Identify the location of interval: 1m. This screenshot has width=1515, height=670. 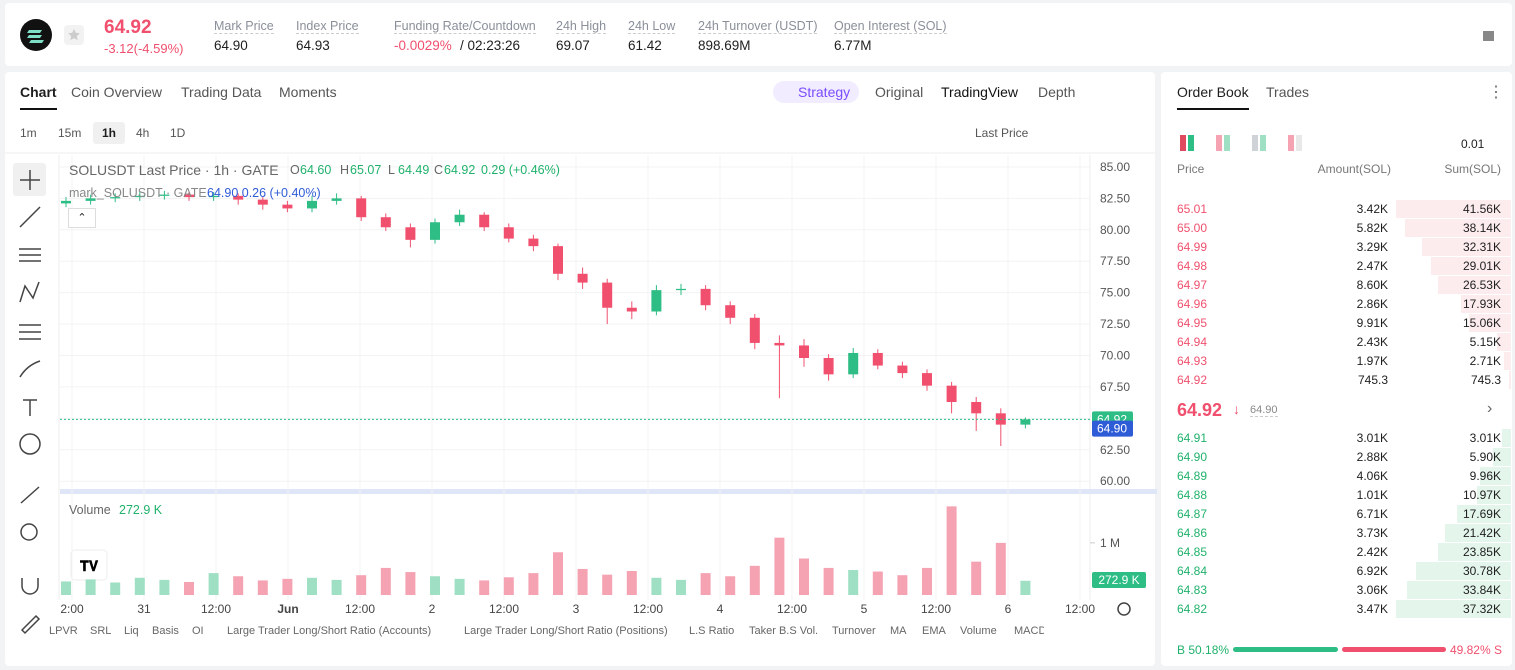
(28, 133).